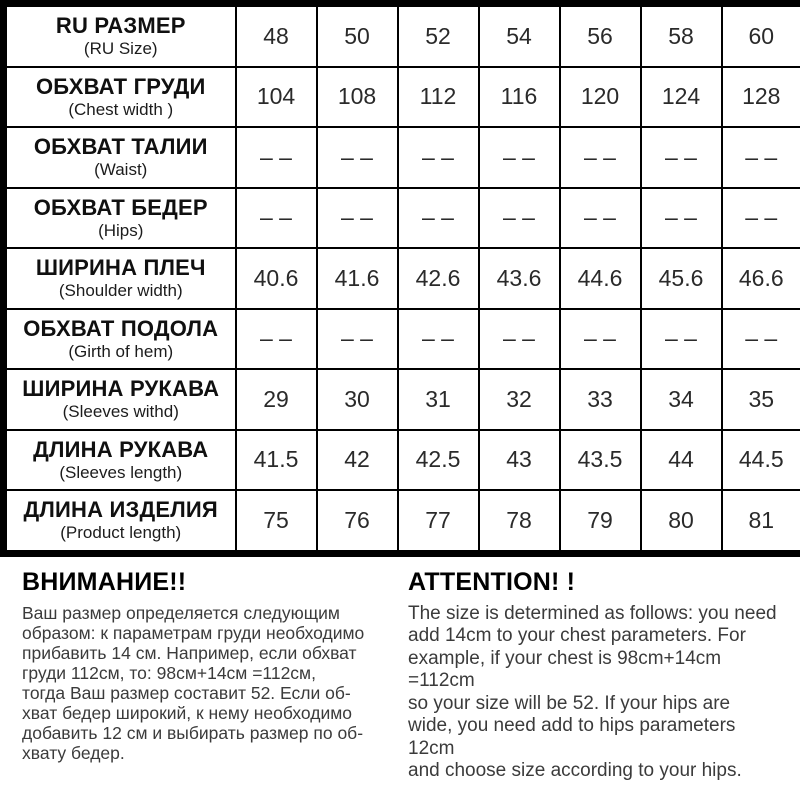 The image size is (800, 800). Describe the element at coordinates (357, 399) in the screenshot. I see `value-cell: 30` at that location.